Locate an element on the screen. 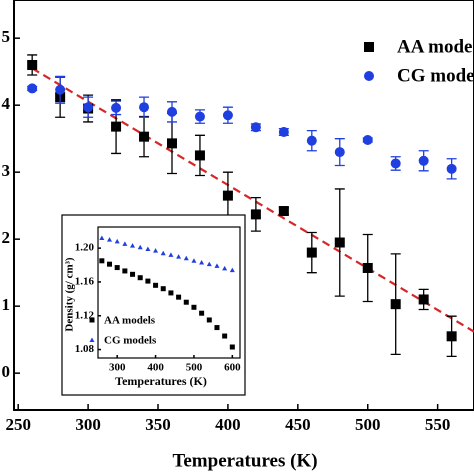 This screenshot has width=474, height=474. axes-frame is located at coordinates (169, 292).